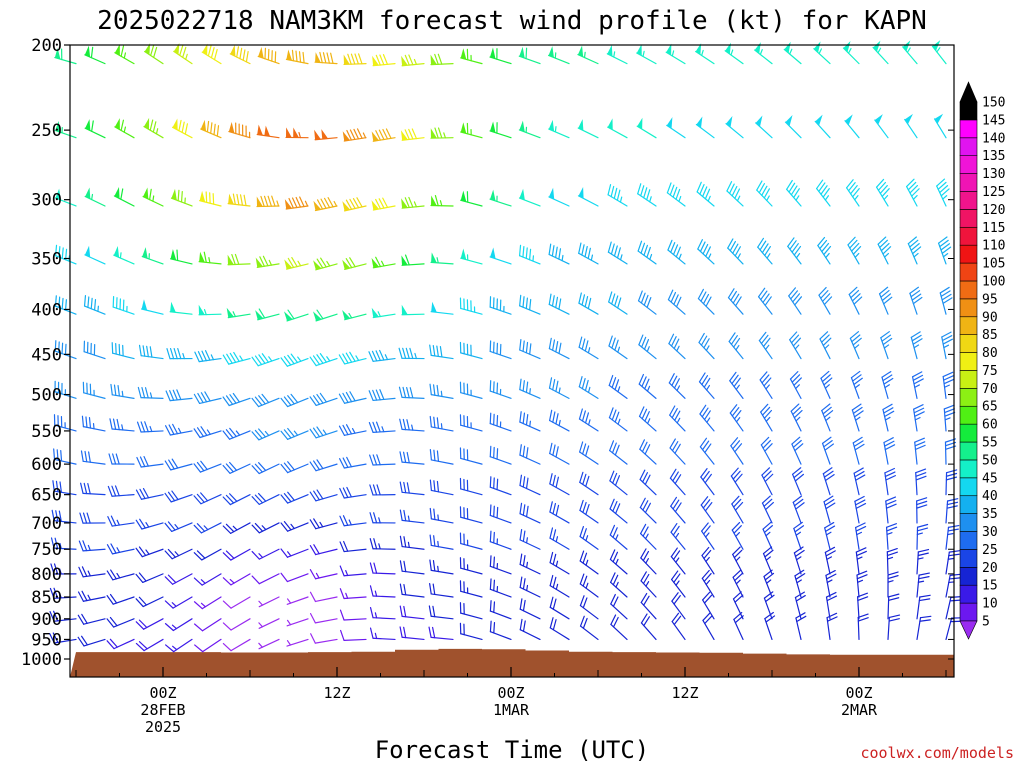 This screenshot has width=1024, height=768. I want to click on x-tick-label: 2MAR, so click(859, 710).